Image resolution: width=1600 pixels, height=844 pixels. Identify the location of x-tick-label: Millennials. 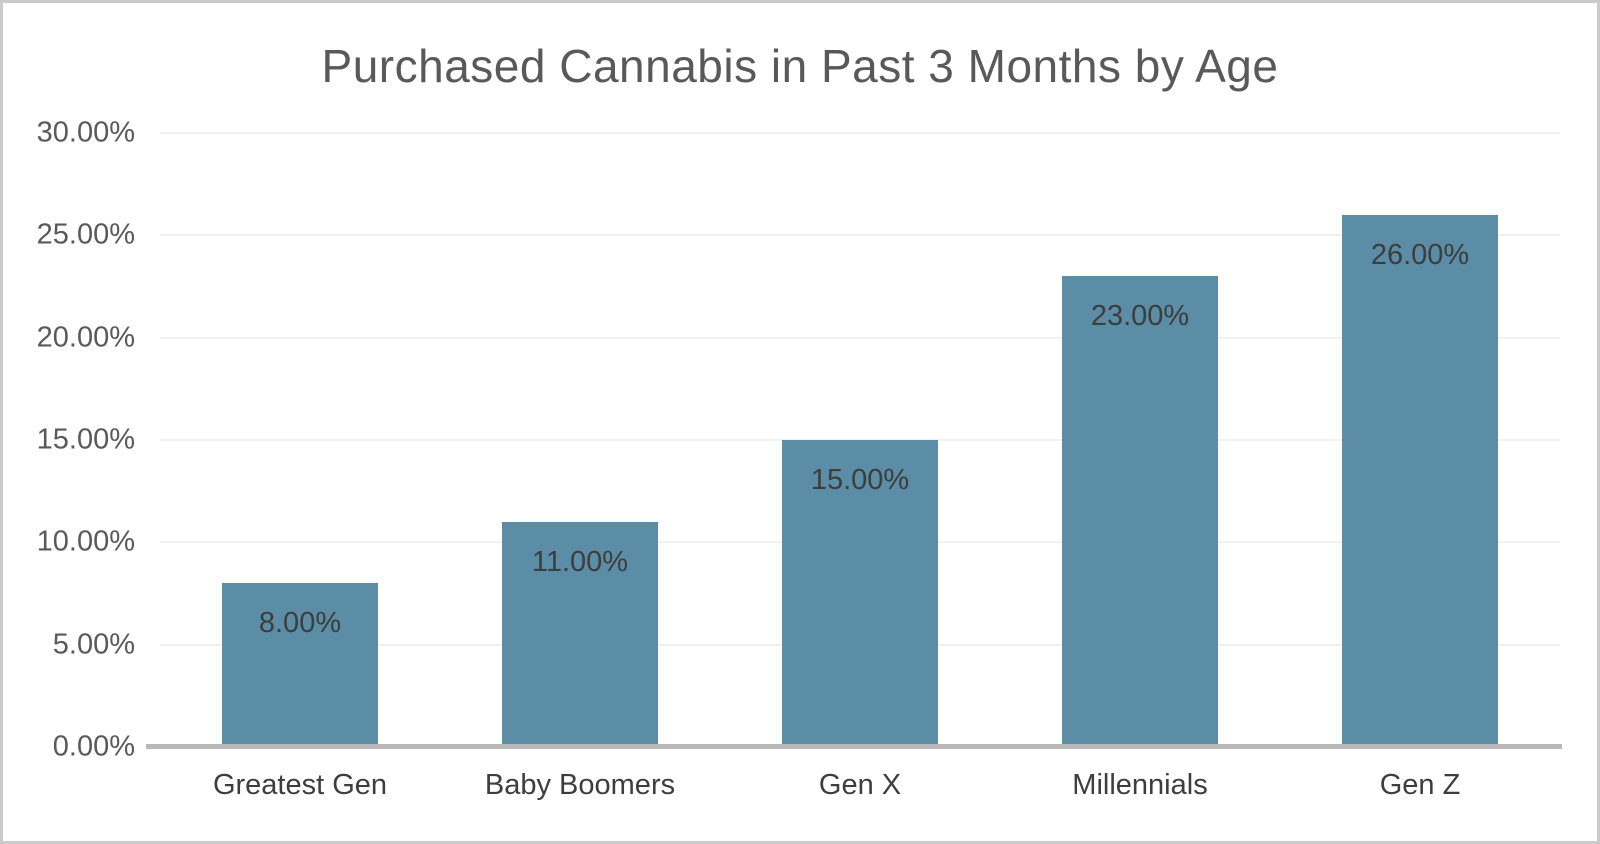
(1140, 785).